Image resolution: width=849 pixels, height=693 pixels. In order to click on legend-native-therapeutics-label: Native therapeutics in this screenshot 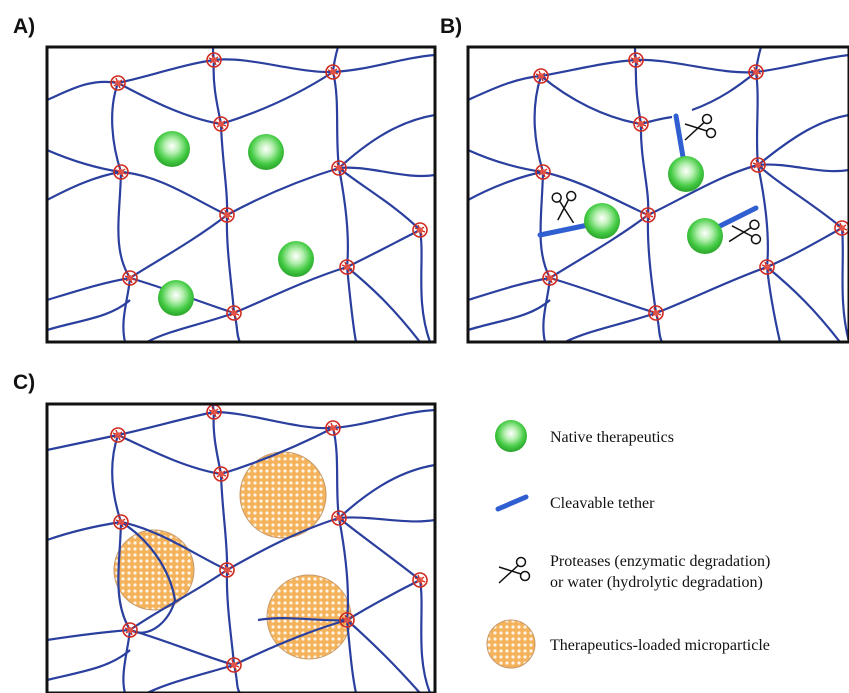, I will do `click(612, 437)`.